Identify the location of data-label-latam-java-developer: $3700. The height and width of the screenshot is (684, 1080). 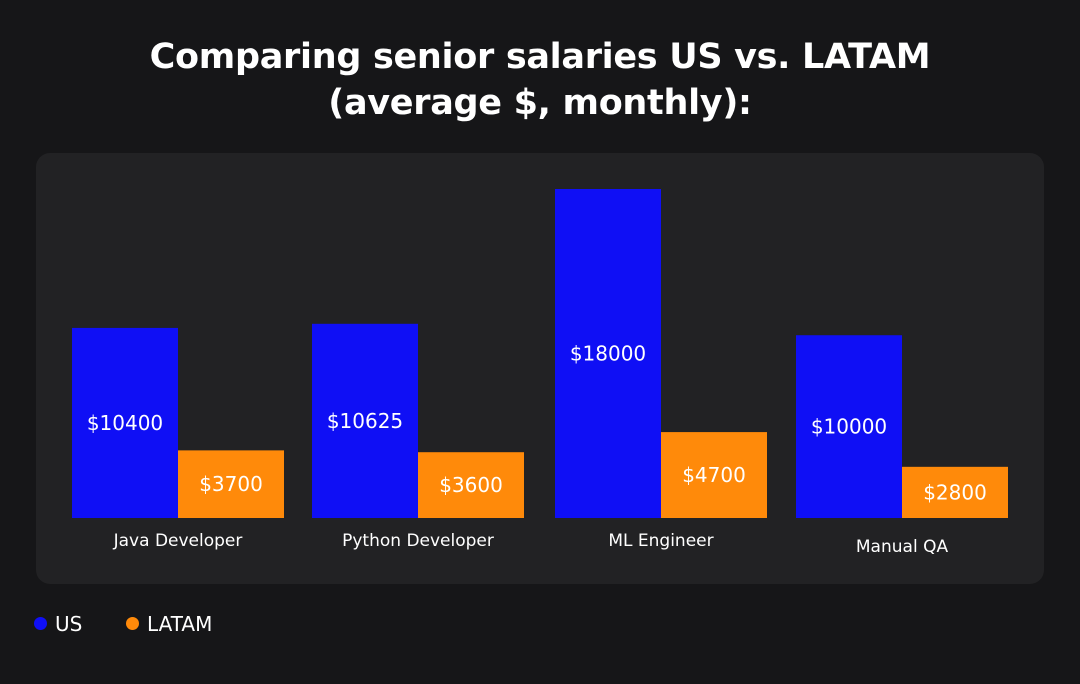
(231, 484).